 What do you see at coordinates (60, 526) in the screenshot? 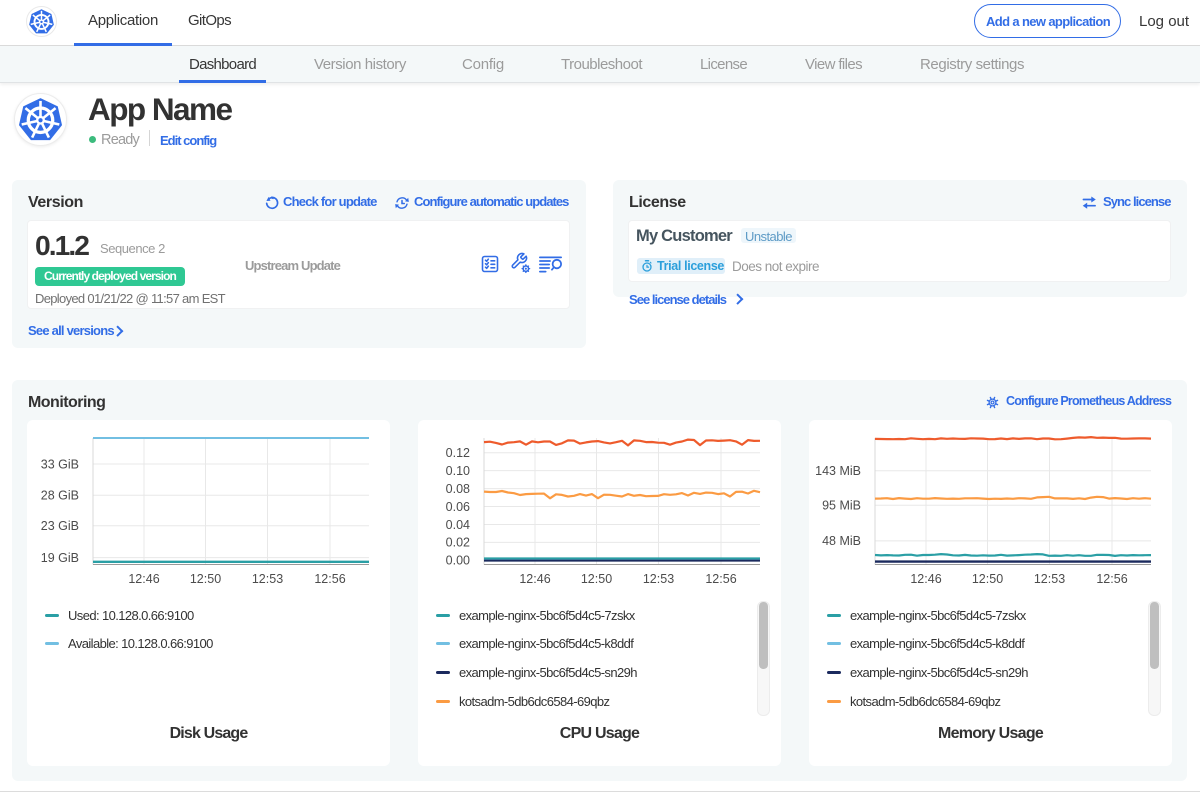
I see `svg-text: 23 GiB` at bounding box center [60, 526].